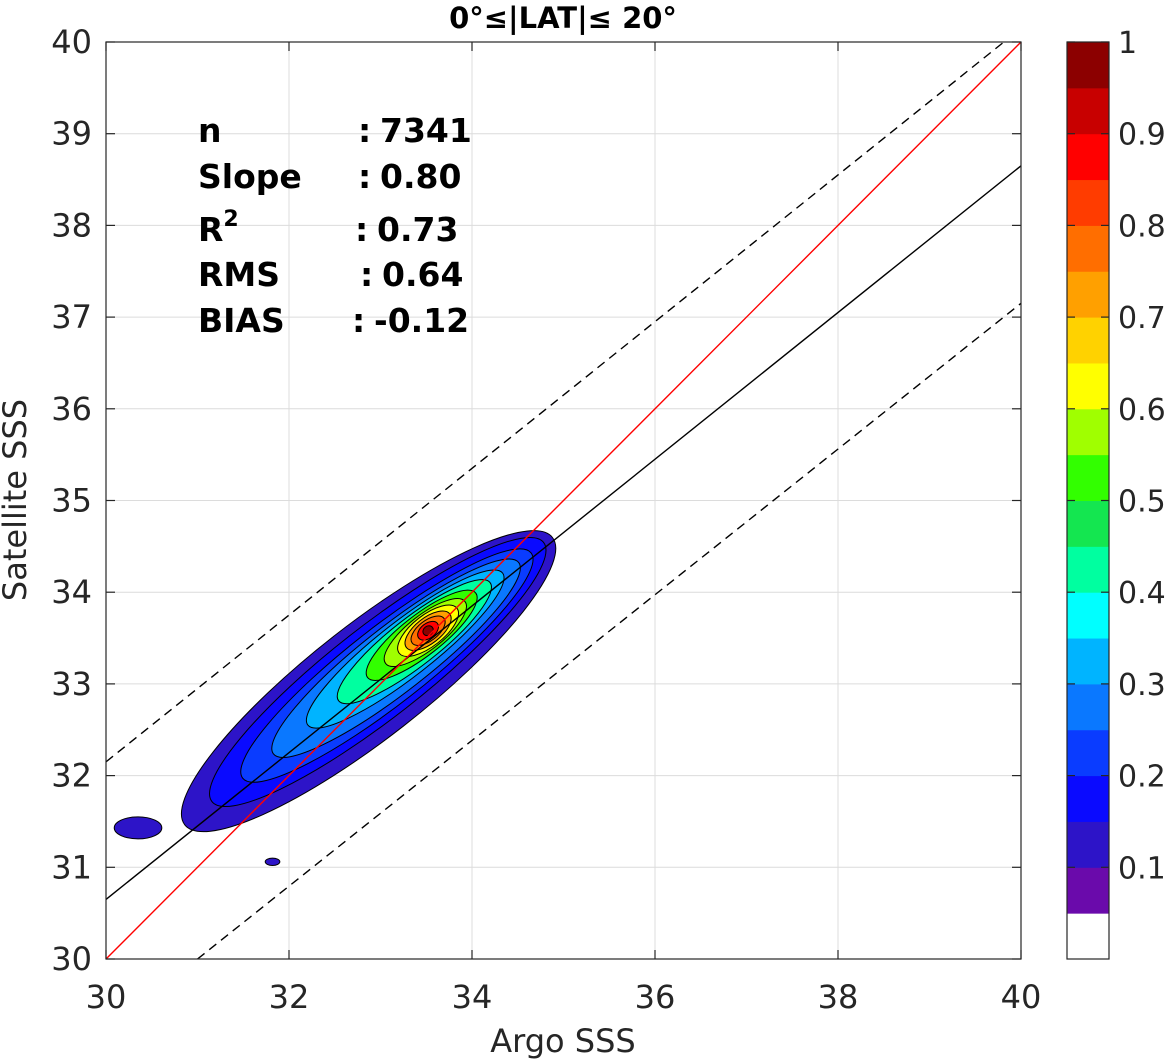 Image resolution: width=1172 pixels, height=1062 pixels. I want to click on y-tick-label: 36, so click(71, 409).